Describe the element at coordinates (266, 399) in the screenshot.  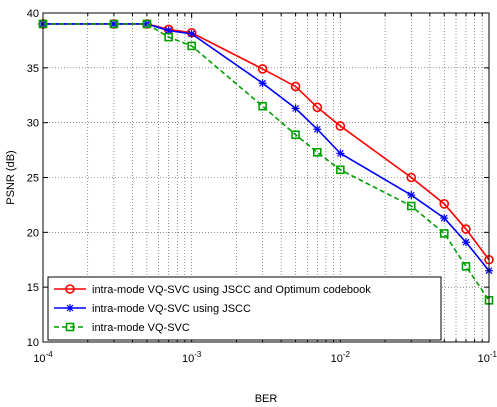
I see `x-axis-title: BER` at that location.